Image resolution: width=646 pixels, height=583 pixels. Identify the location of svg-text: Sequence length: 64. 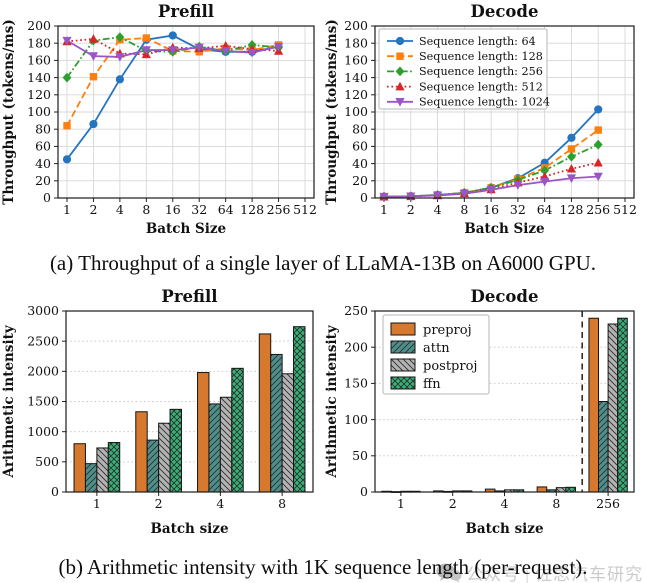
(477, 41).